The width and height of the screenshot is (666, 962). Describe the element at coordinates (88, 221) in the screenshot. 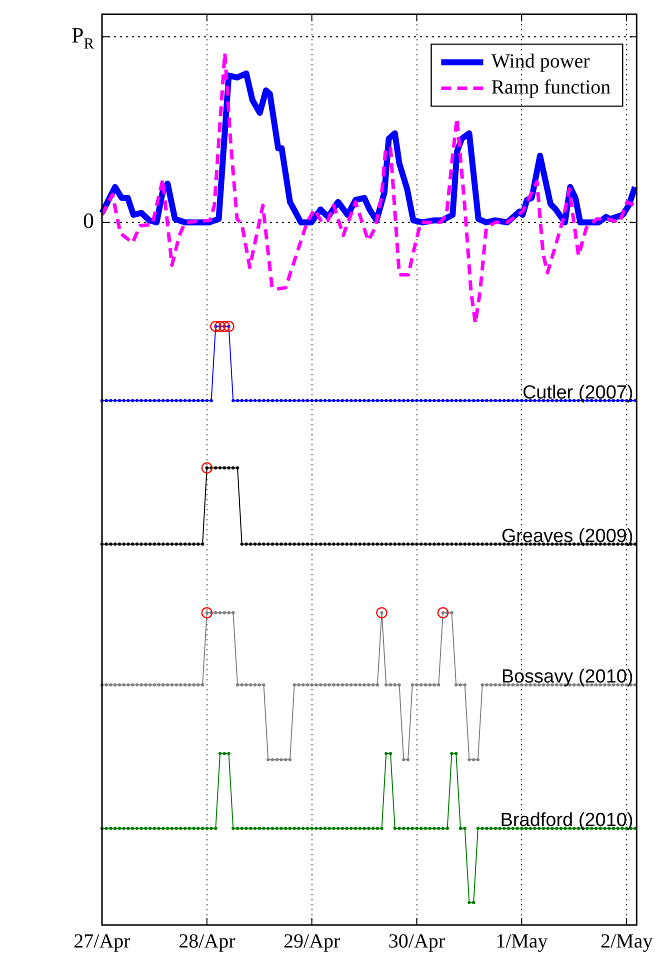

I see `ref-line-label: 0` at that location.